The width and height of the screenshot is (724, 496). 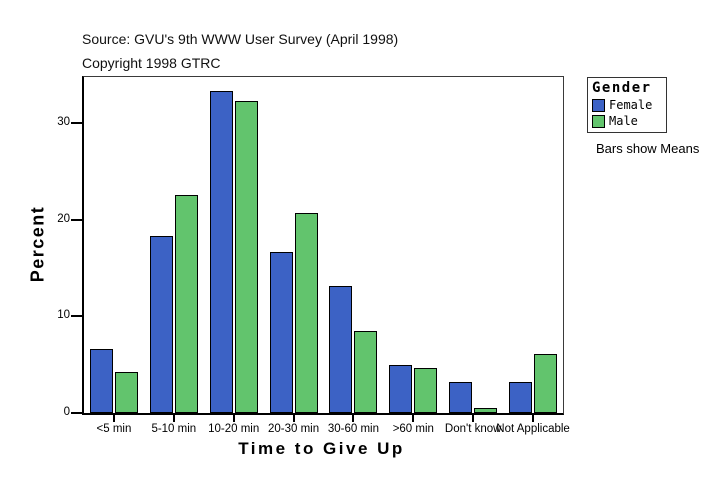 I want to click on legend-item-male: Male, so click(x=627, y=121).